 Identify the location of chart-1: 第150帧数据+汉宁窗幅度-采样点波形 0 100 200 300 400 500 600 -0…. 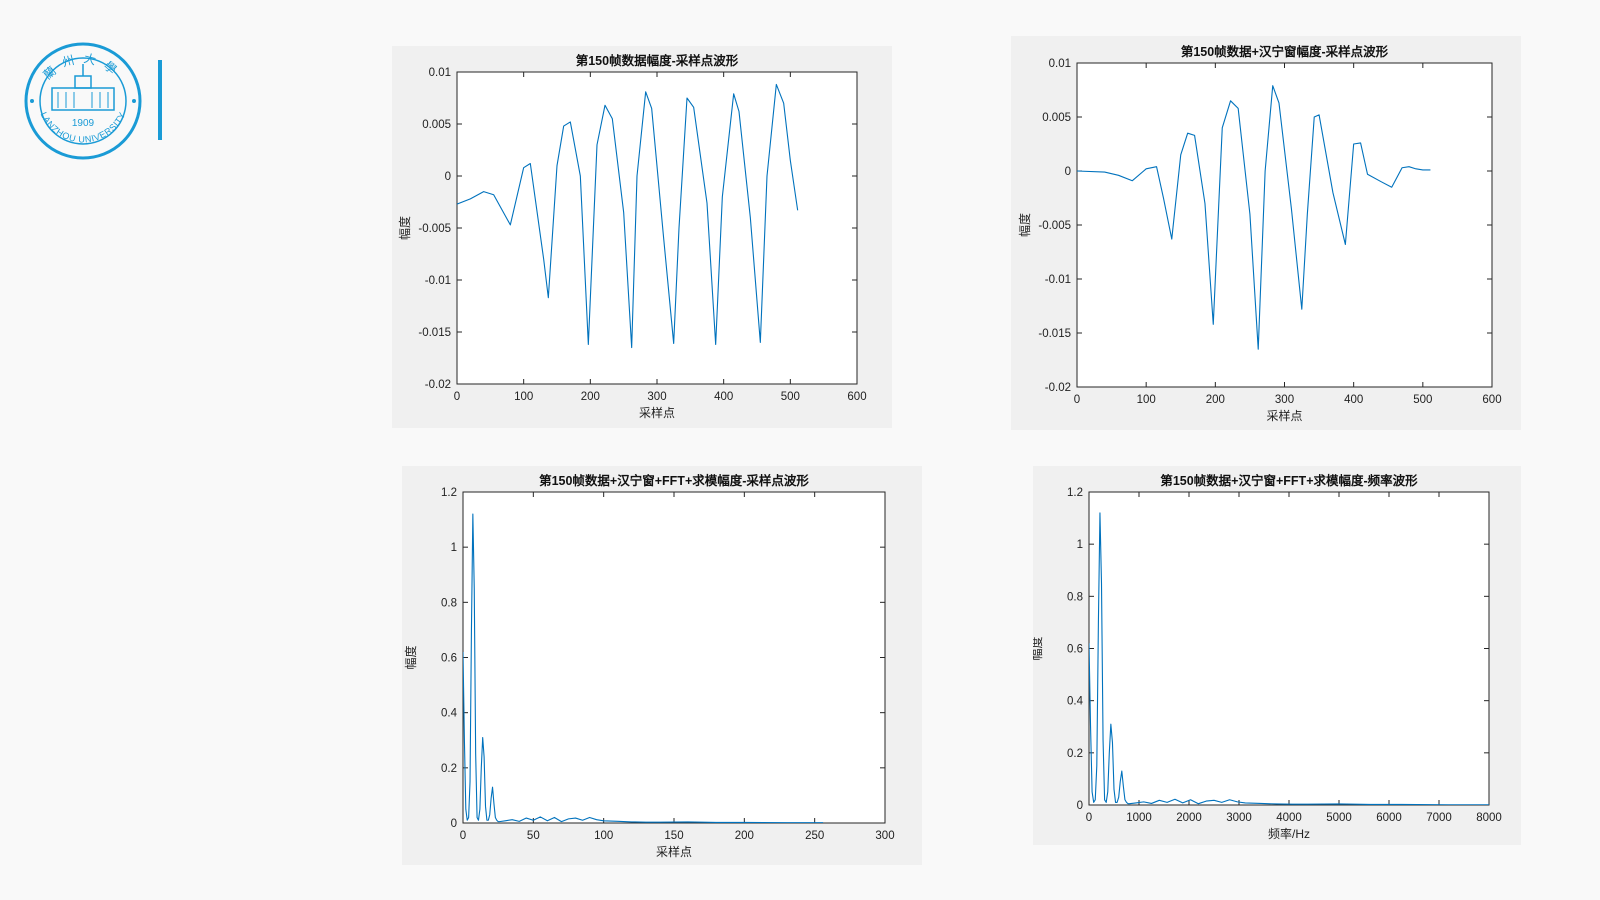
(1259, 233).